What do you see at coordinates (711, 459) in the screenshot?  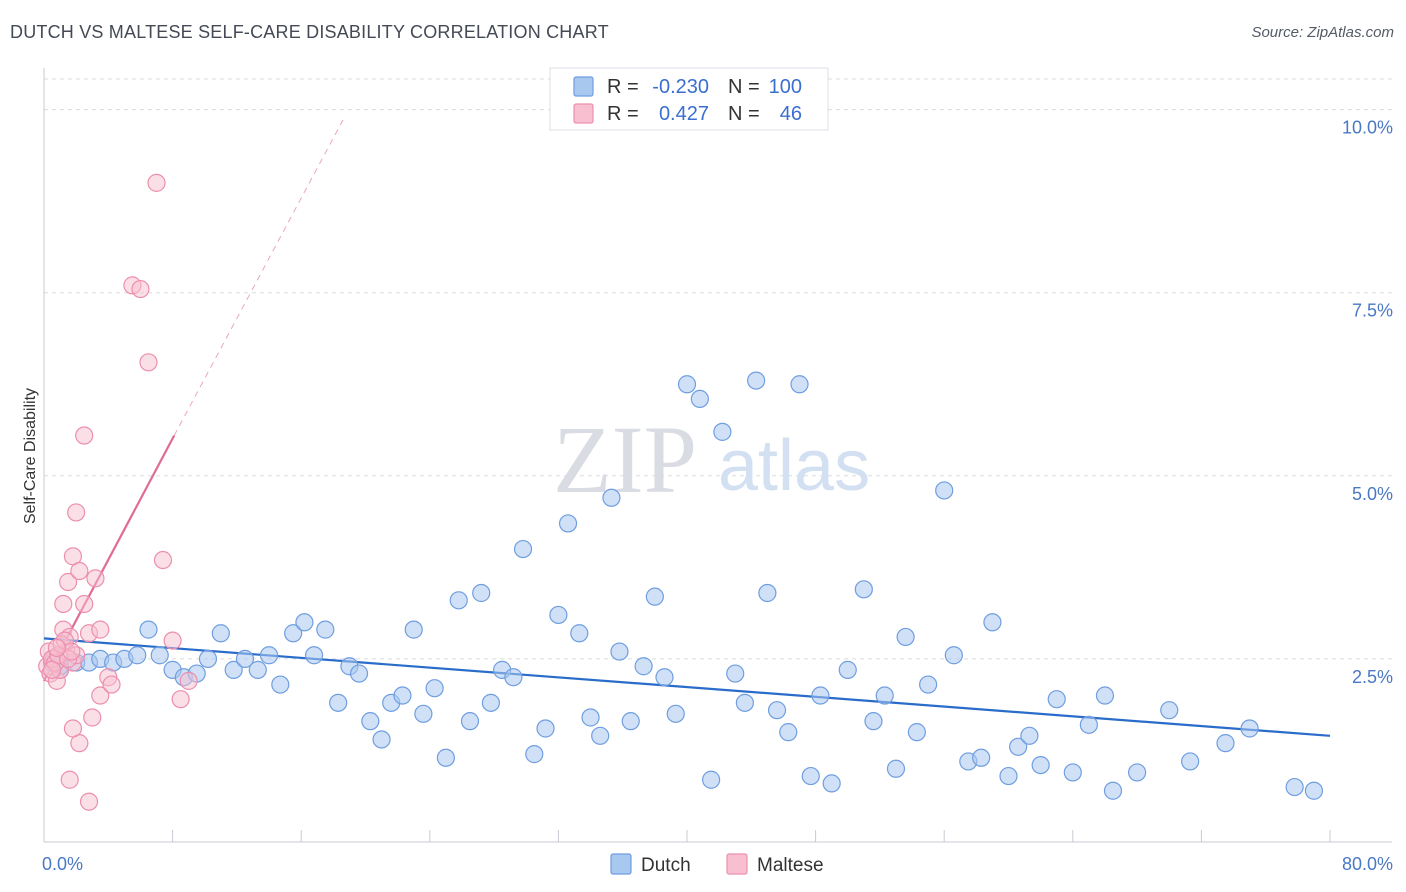 I see `watermark: ZIP atlas` at bounding box center [711, 459].